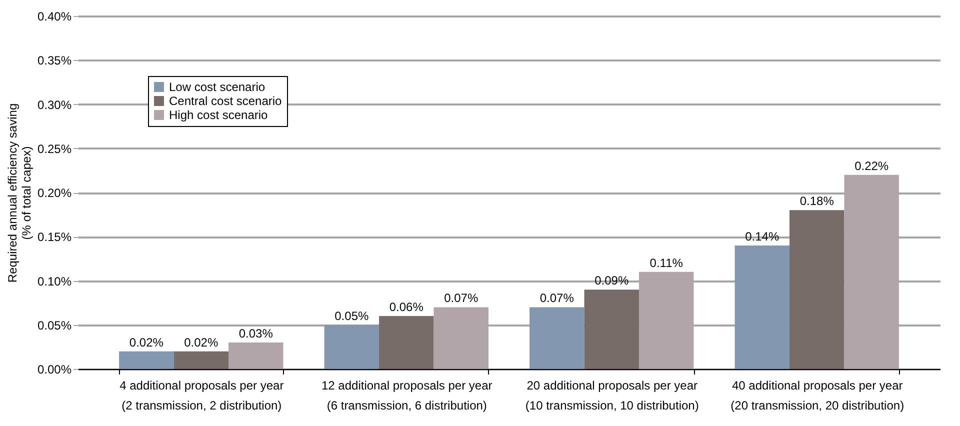 The image size is (960, 426). What do you see at coordinates (871, 165) in the screenshot?
I see `data-label: 0.22%` at bounding box center [871, 165].